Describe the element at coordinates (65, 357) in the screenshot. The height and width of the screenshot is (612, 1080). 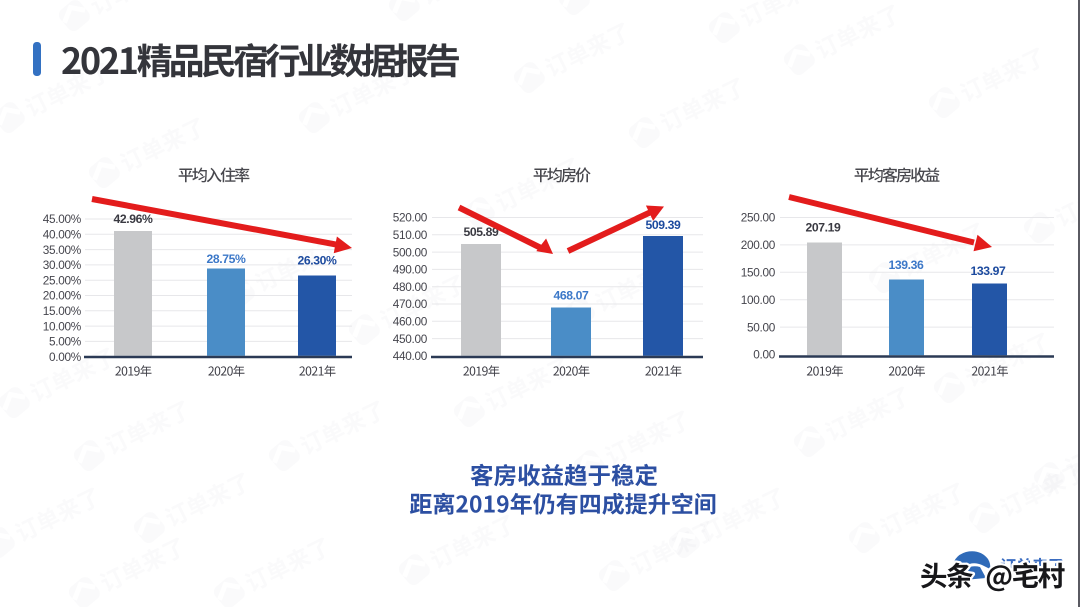
I see `svg-text: 0.00%` at that location.